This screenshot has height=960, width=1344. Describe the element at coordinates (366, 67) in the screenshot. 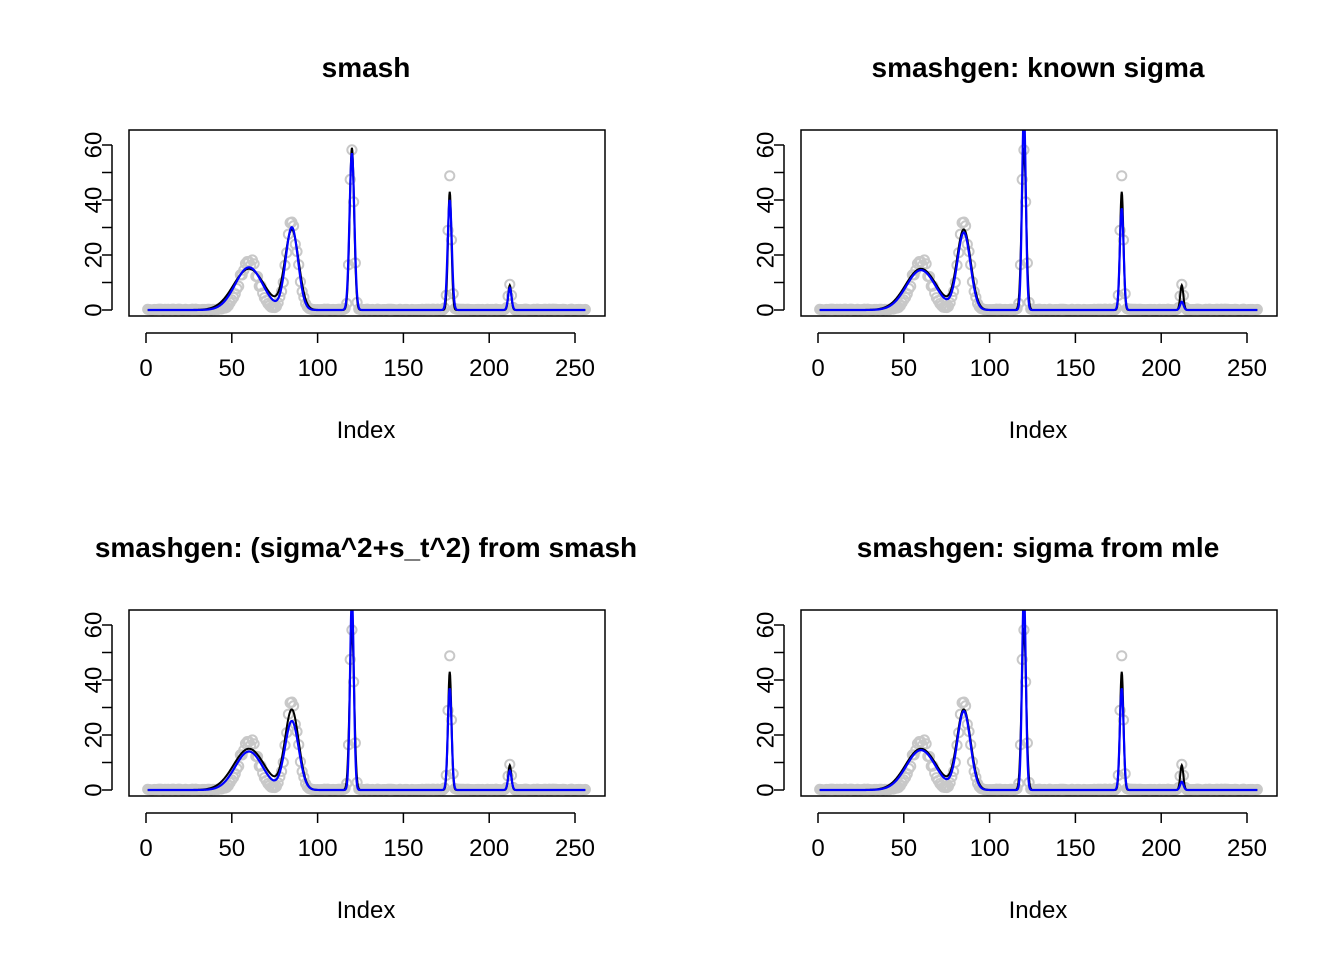

I see `panel-title: smash` at that location.